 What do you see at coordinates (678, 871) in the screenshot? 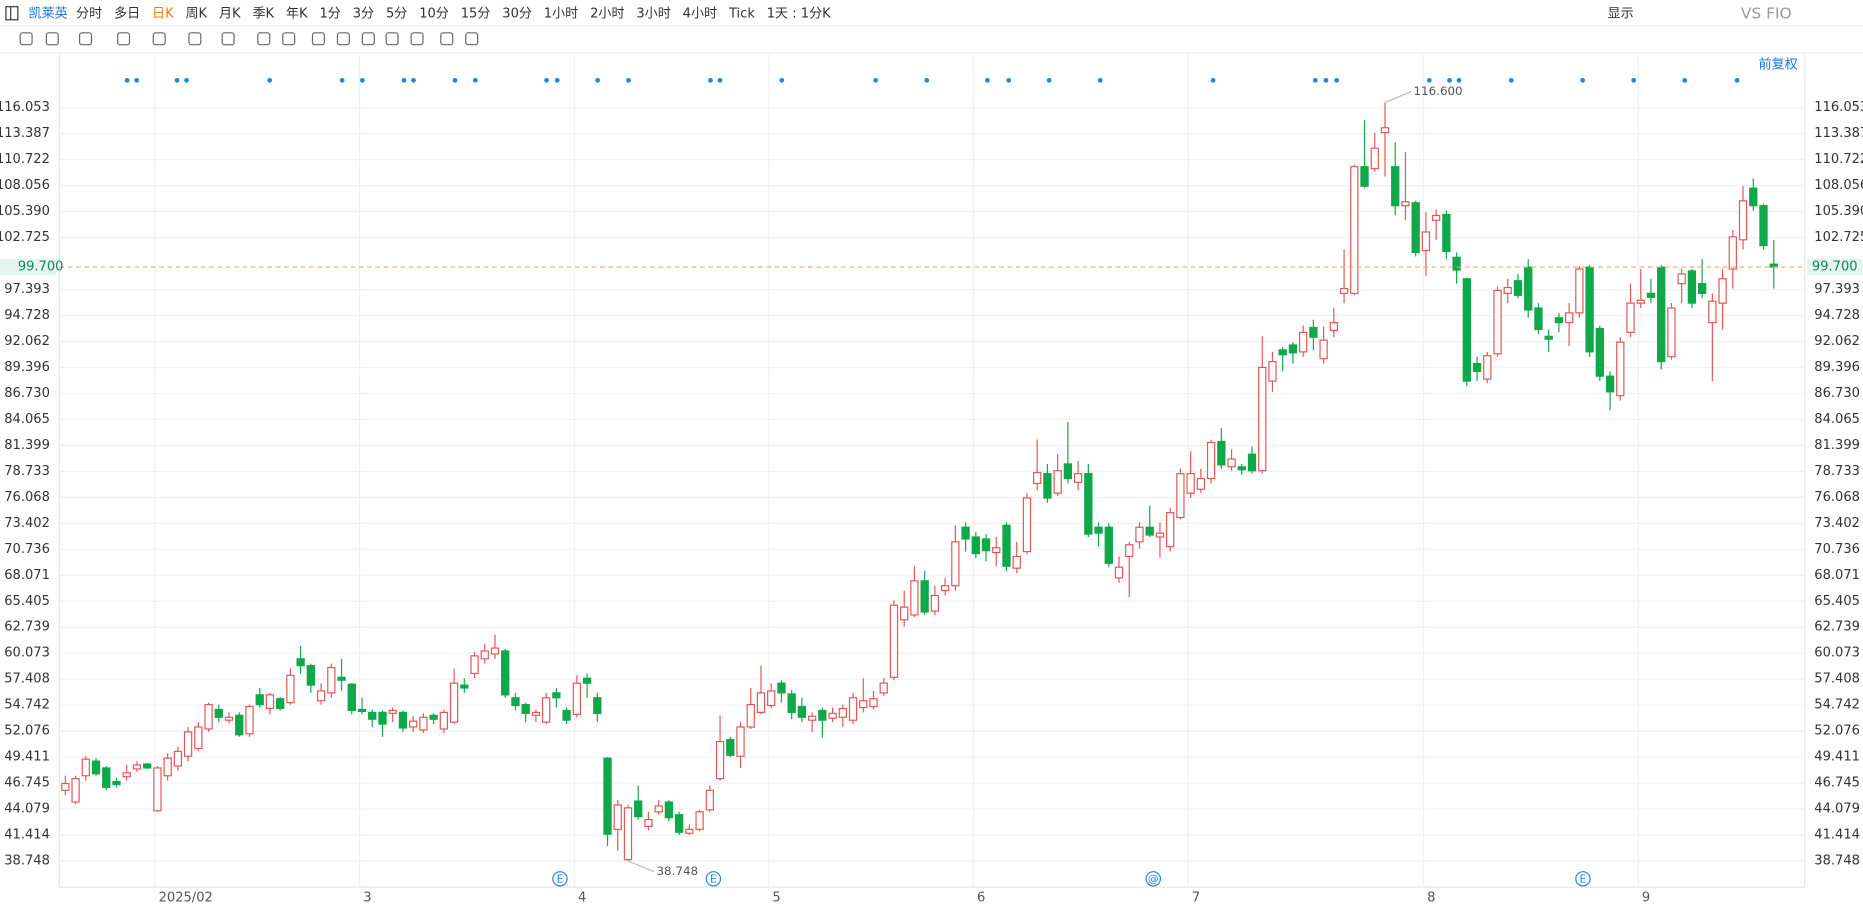
I see `annotation-label: 38.748` at bounding box center [678, 871].